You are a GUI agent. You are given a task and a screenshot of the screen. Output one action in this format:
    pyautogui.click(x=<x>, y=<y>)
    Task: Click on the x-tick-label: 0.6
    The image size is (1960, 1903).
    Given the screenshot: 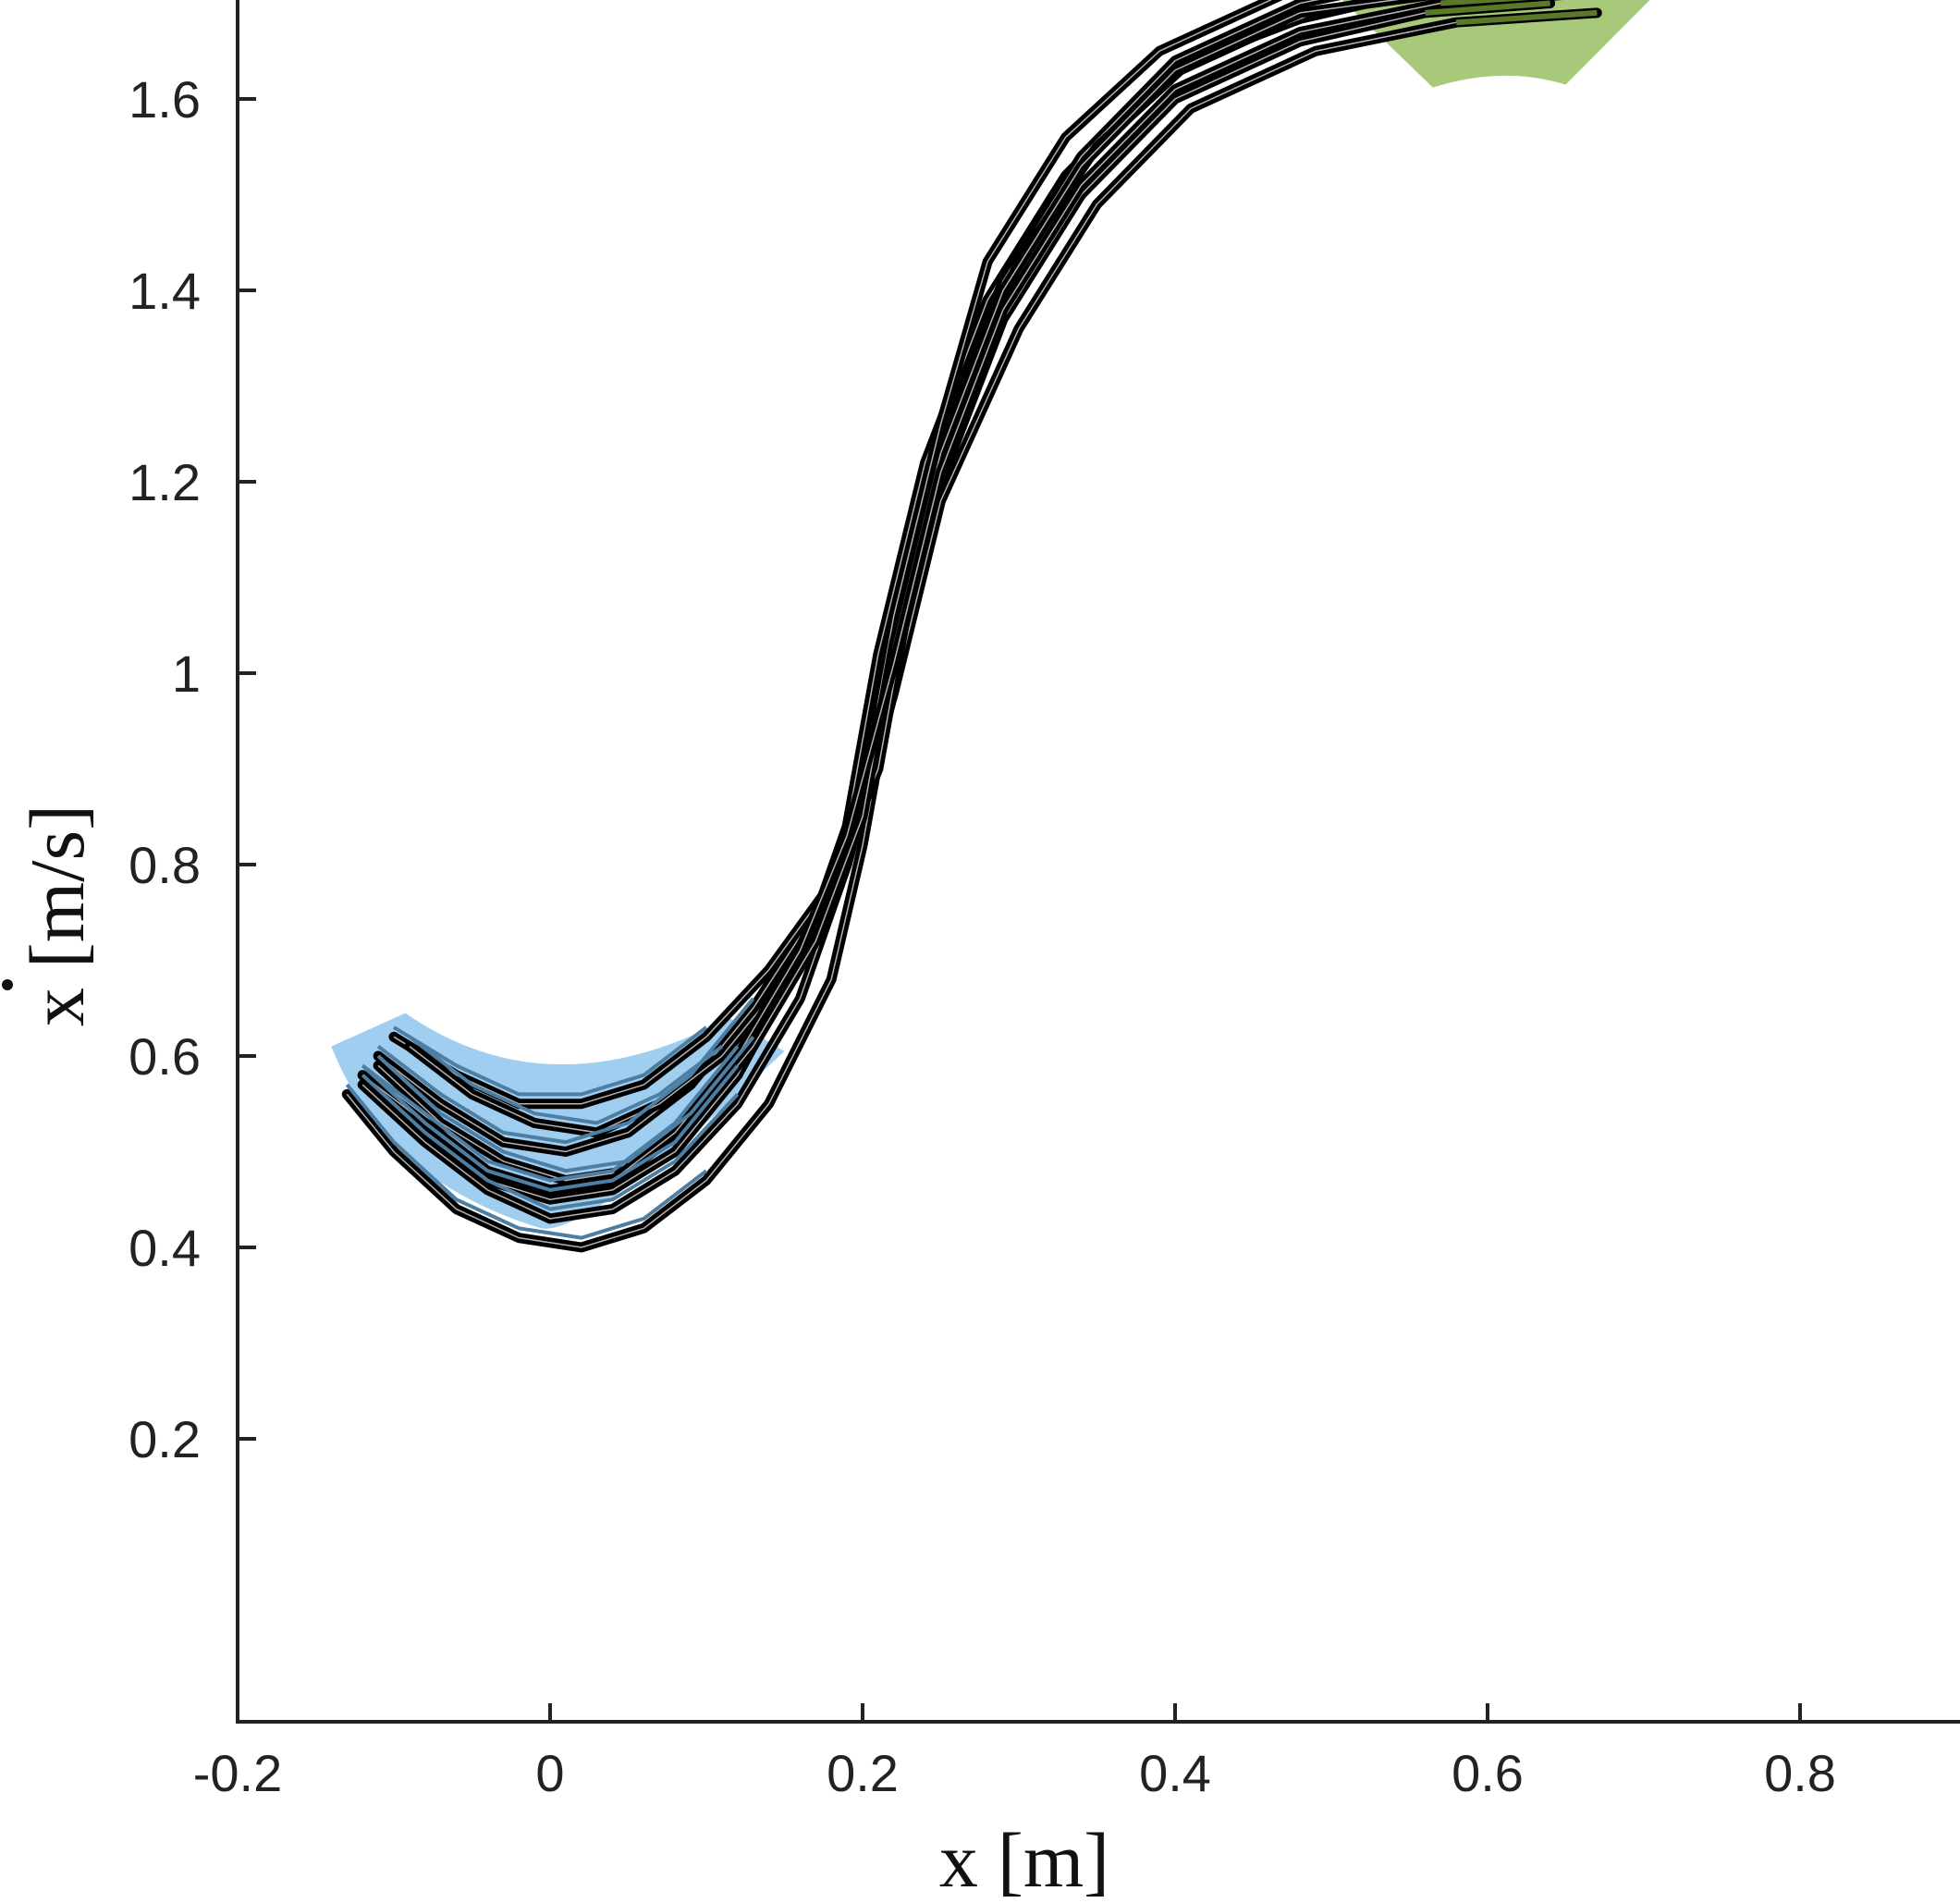 What is the action you would take?
    pyautogui.click(x=1488, y=1773)
    